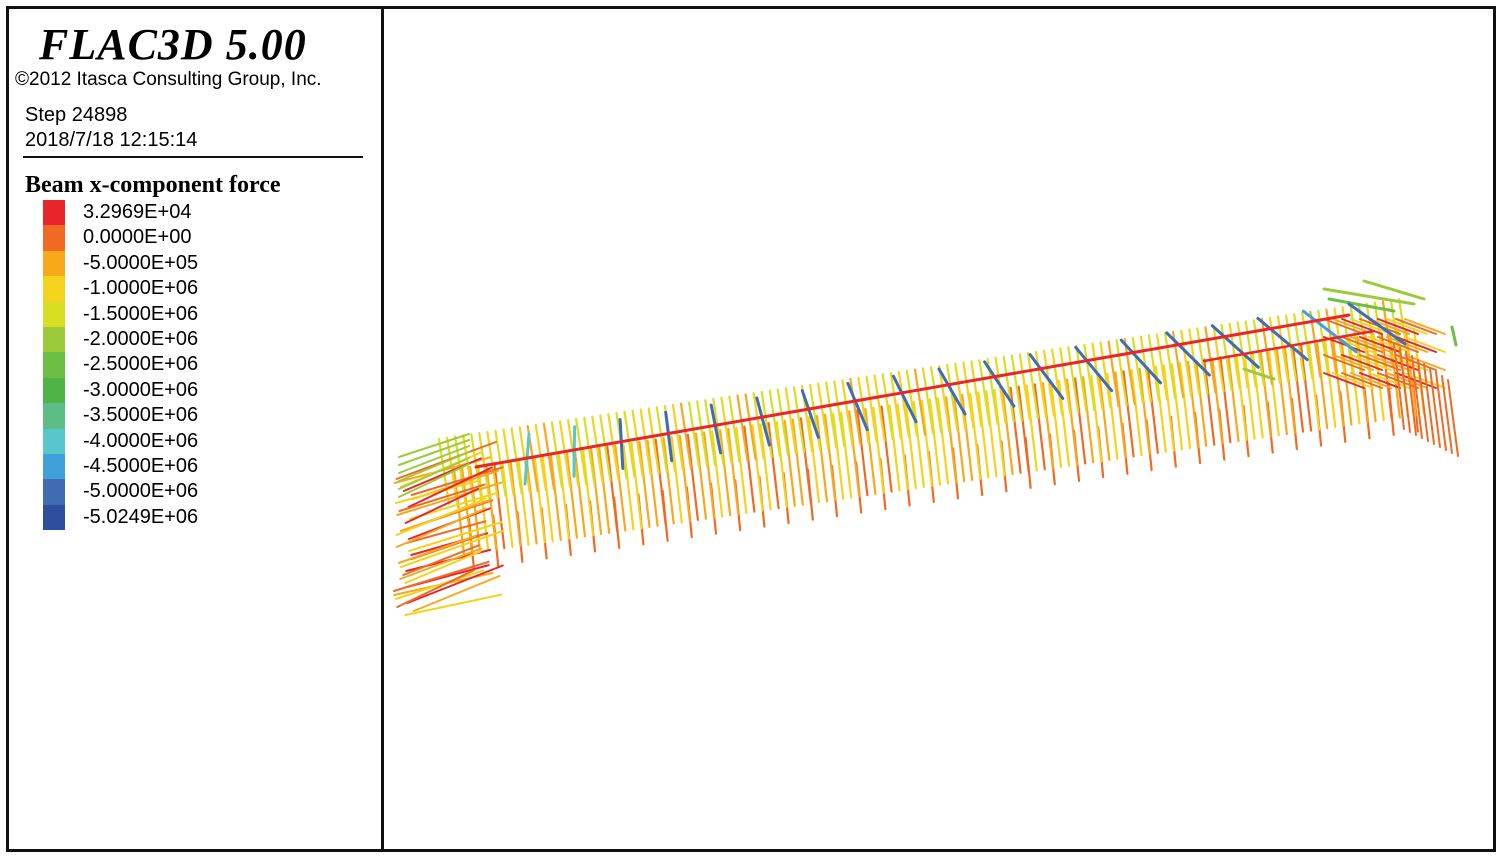 This screenshot has width=1504, height=861. I want to click on main-beam, so click(1289, 346).